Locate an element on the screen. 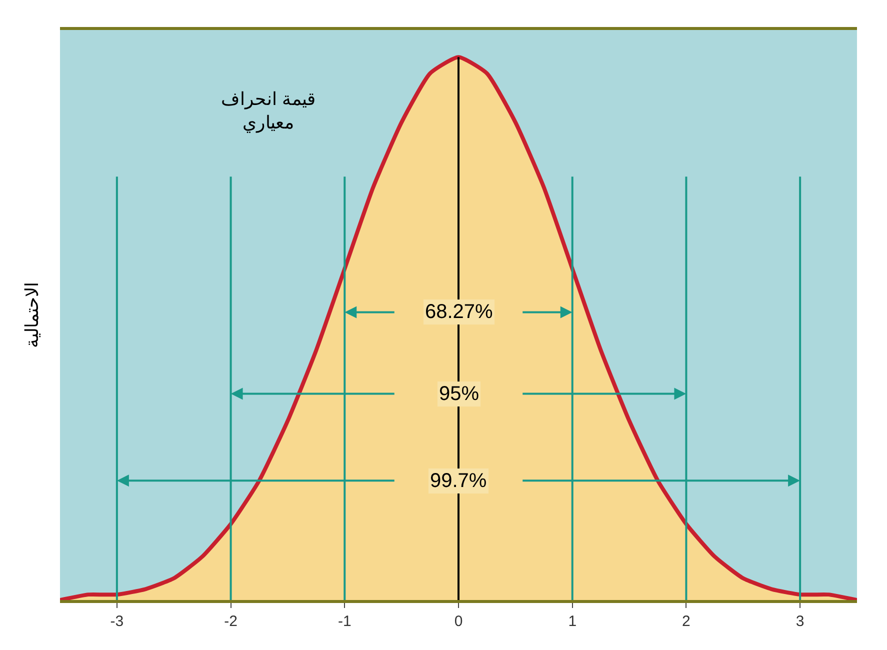 This screenshot has width=887, height=650. annotation: 99.7% is located at coordinates (458, 481).